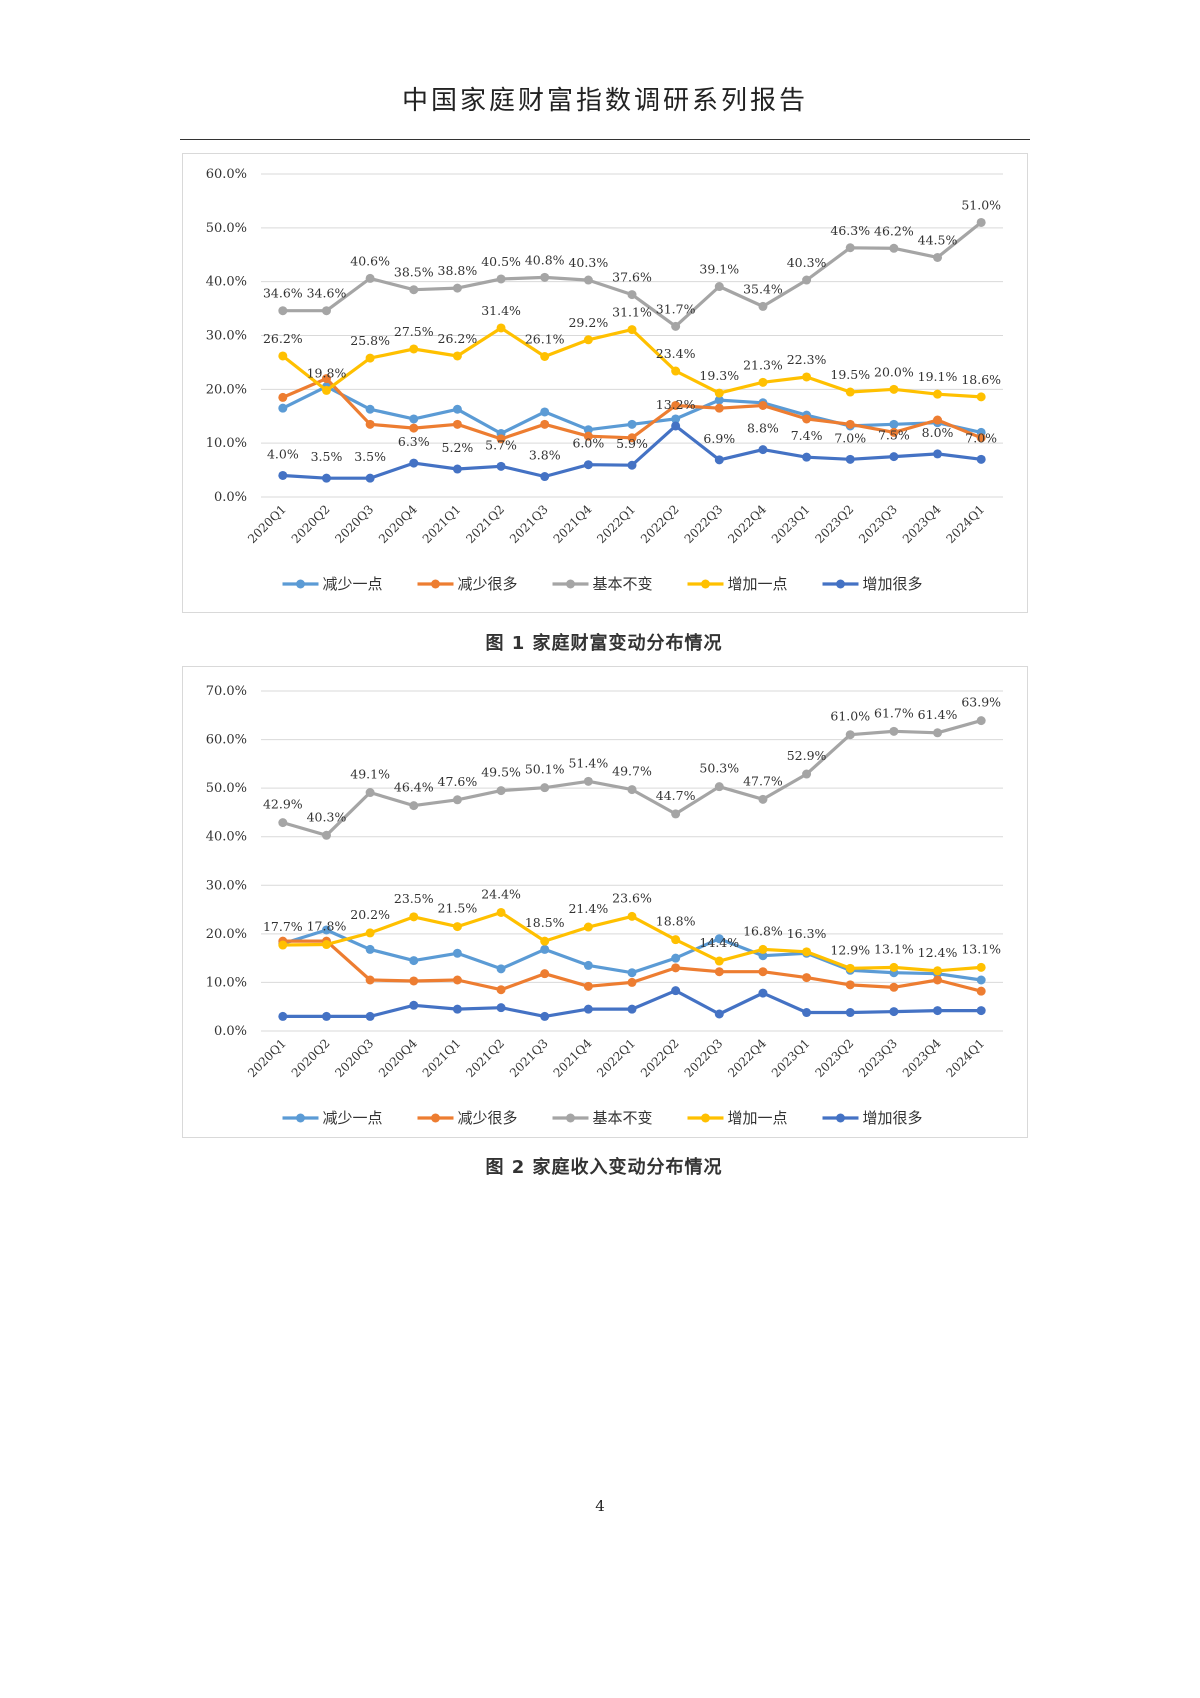 This screenshot has width=1200, height=1698. I want to click on data-label: 21.4%, so click(588, 908).